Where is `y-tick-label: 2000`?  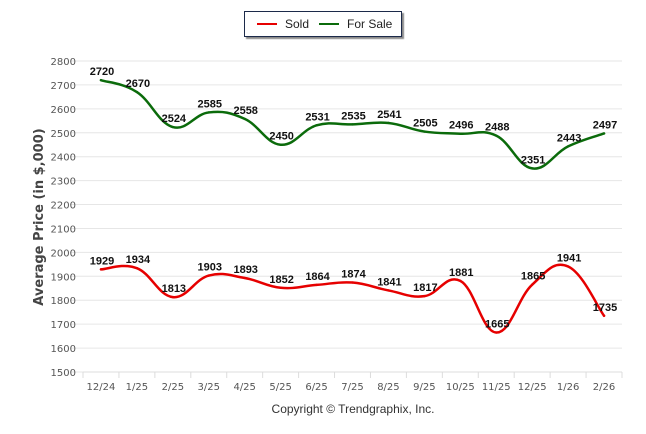
y-tick-label: 2000 is located at coordinates (63, 253).